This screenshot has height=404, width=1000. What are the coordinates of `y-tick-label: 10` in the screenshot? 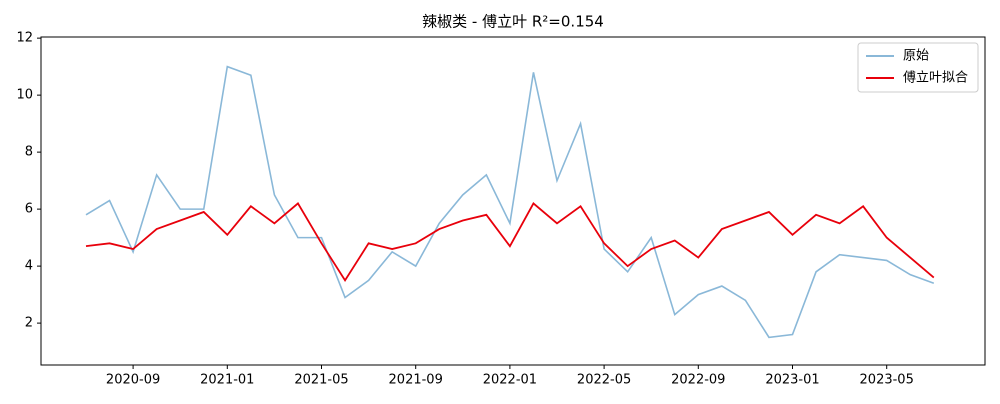 It's located at (24, 95).